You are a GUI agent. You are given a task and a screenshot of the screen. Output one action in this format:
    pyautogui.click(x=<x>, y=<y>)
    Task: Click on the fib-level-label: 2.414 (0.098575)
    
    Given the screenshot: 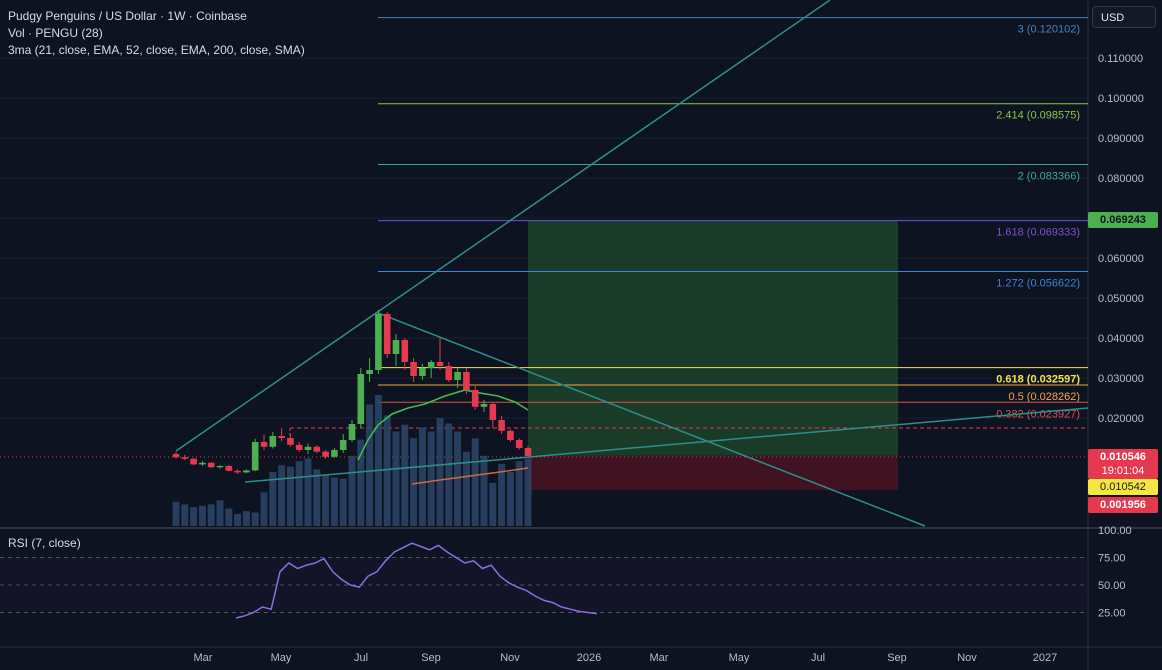 What is the action you would take?
    pyautogui.click(x=1038, y=116)
    